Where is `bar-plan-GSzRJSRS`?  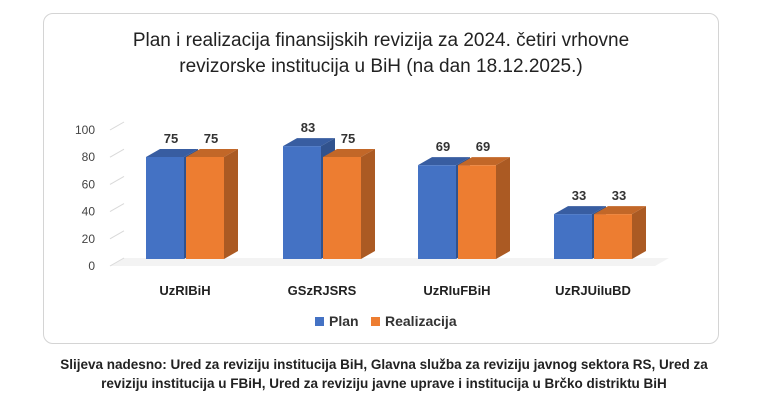 bar-plan-GSzRJSRS is located at coordinates (302, 202).